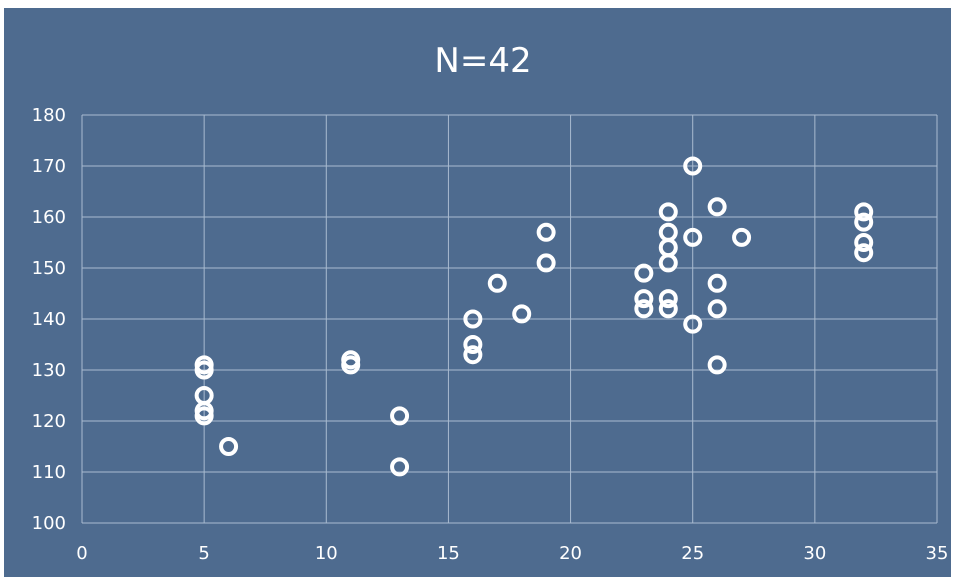 Image resolution: width=955 pixels, height=581 pixels. What do you see at coordinates (49, 166) in the screenshot?
I see `y-tick-label: 170` at bounding box center [49, 166].